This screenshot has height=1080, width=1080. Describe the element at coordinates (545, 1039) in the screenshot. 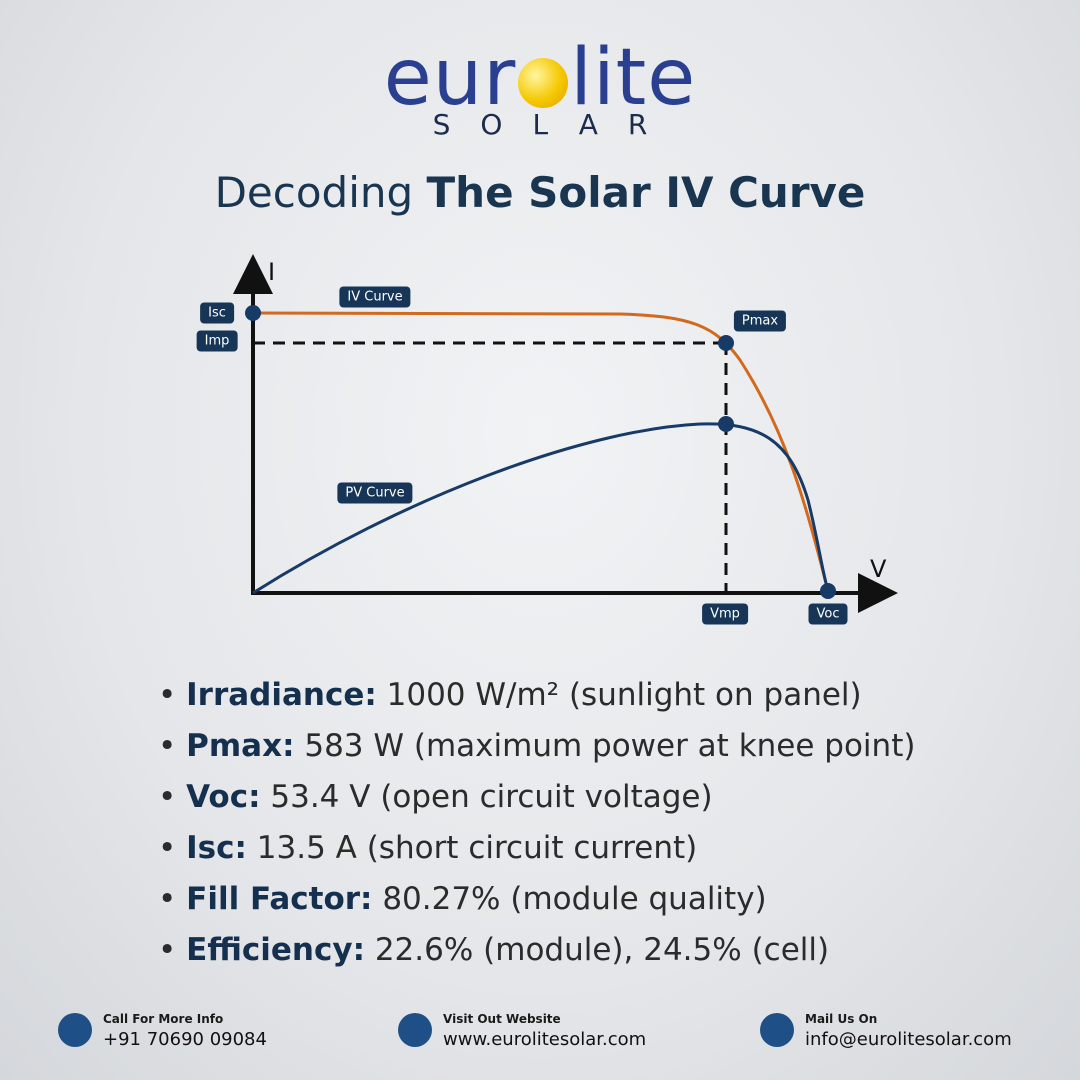

I see `footer-value: www.eurolitesolar.com` at that location.